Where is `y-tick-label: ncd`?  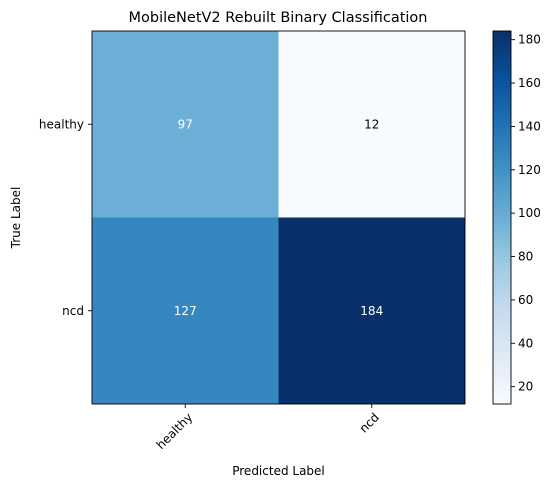 y-tick-label: ncd is located at coordinates (73, 311).